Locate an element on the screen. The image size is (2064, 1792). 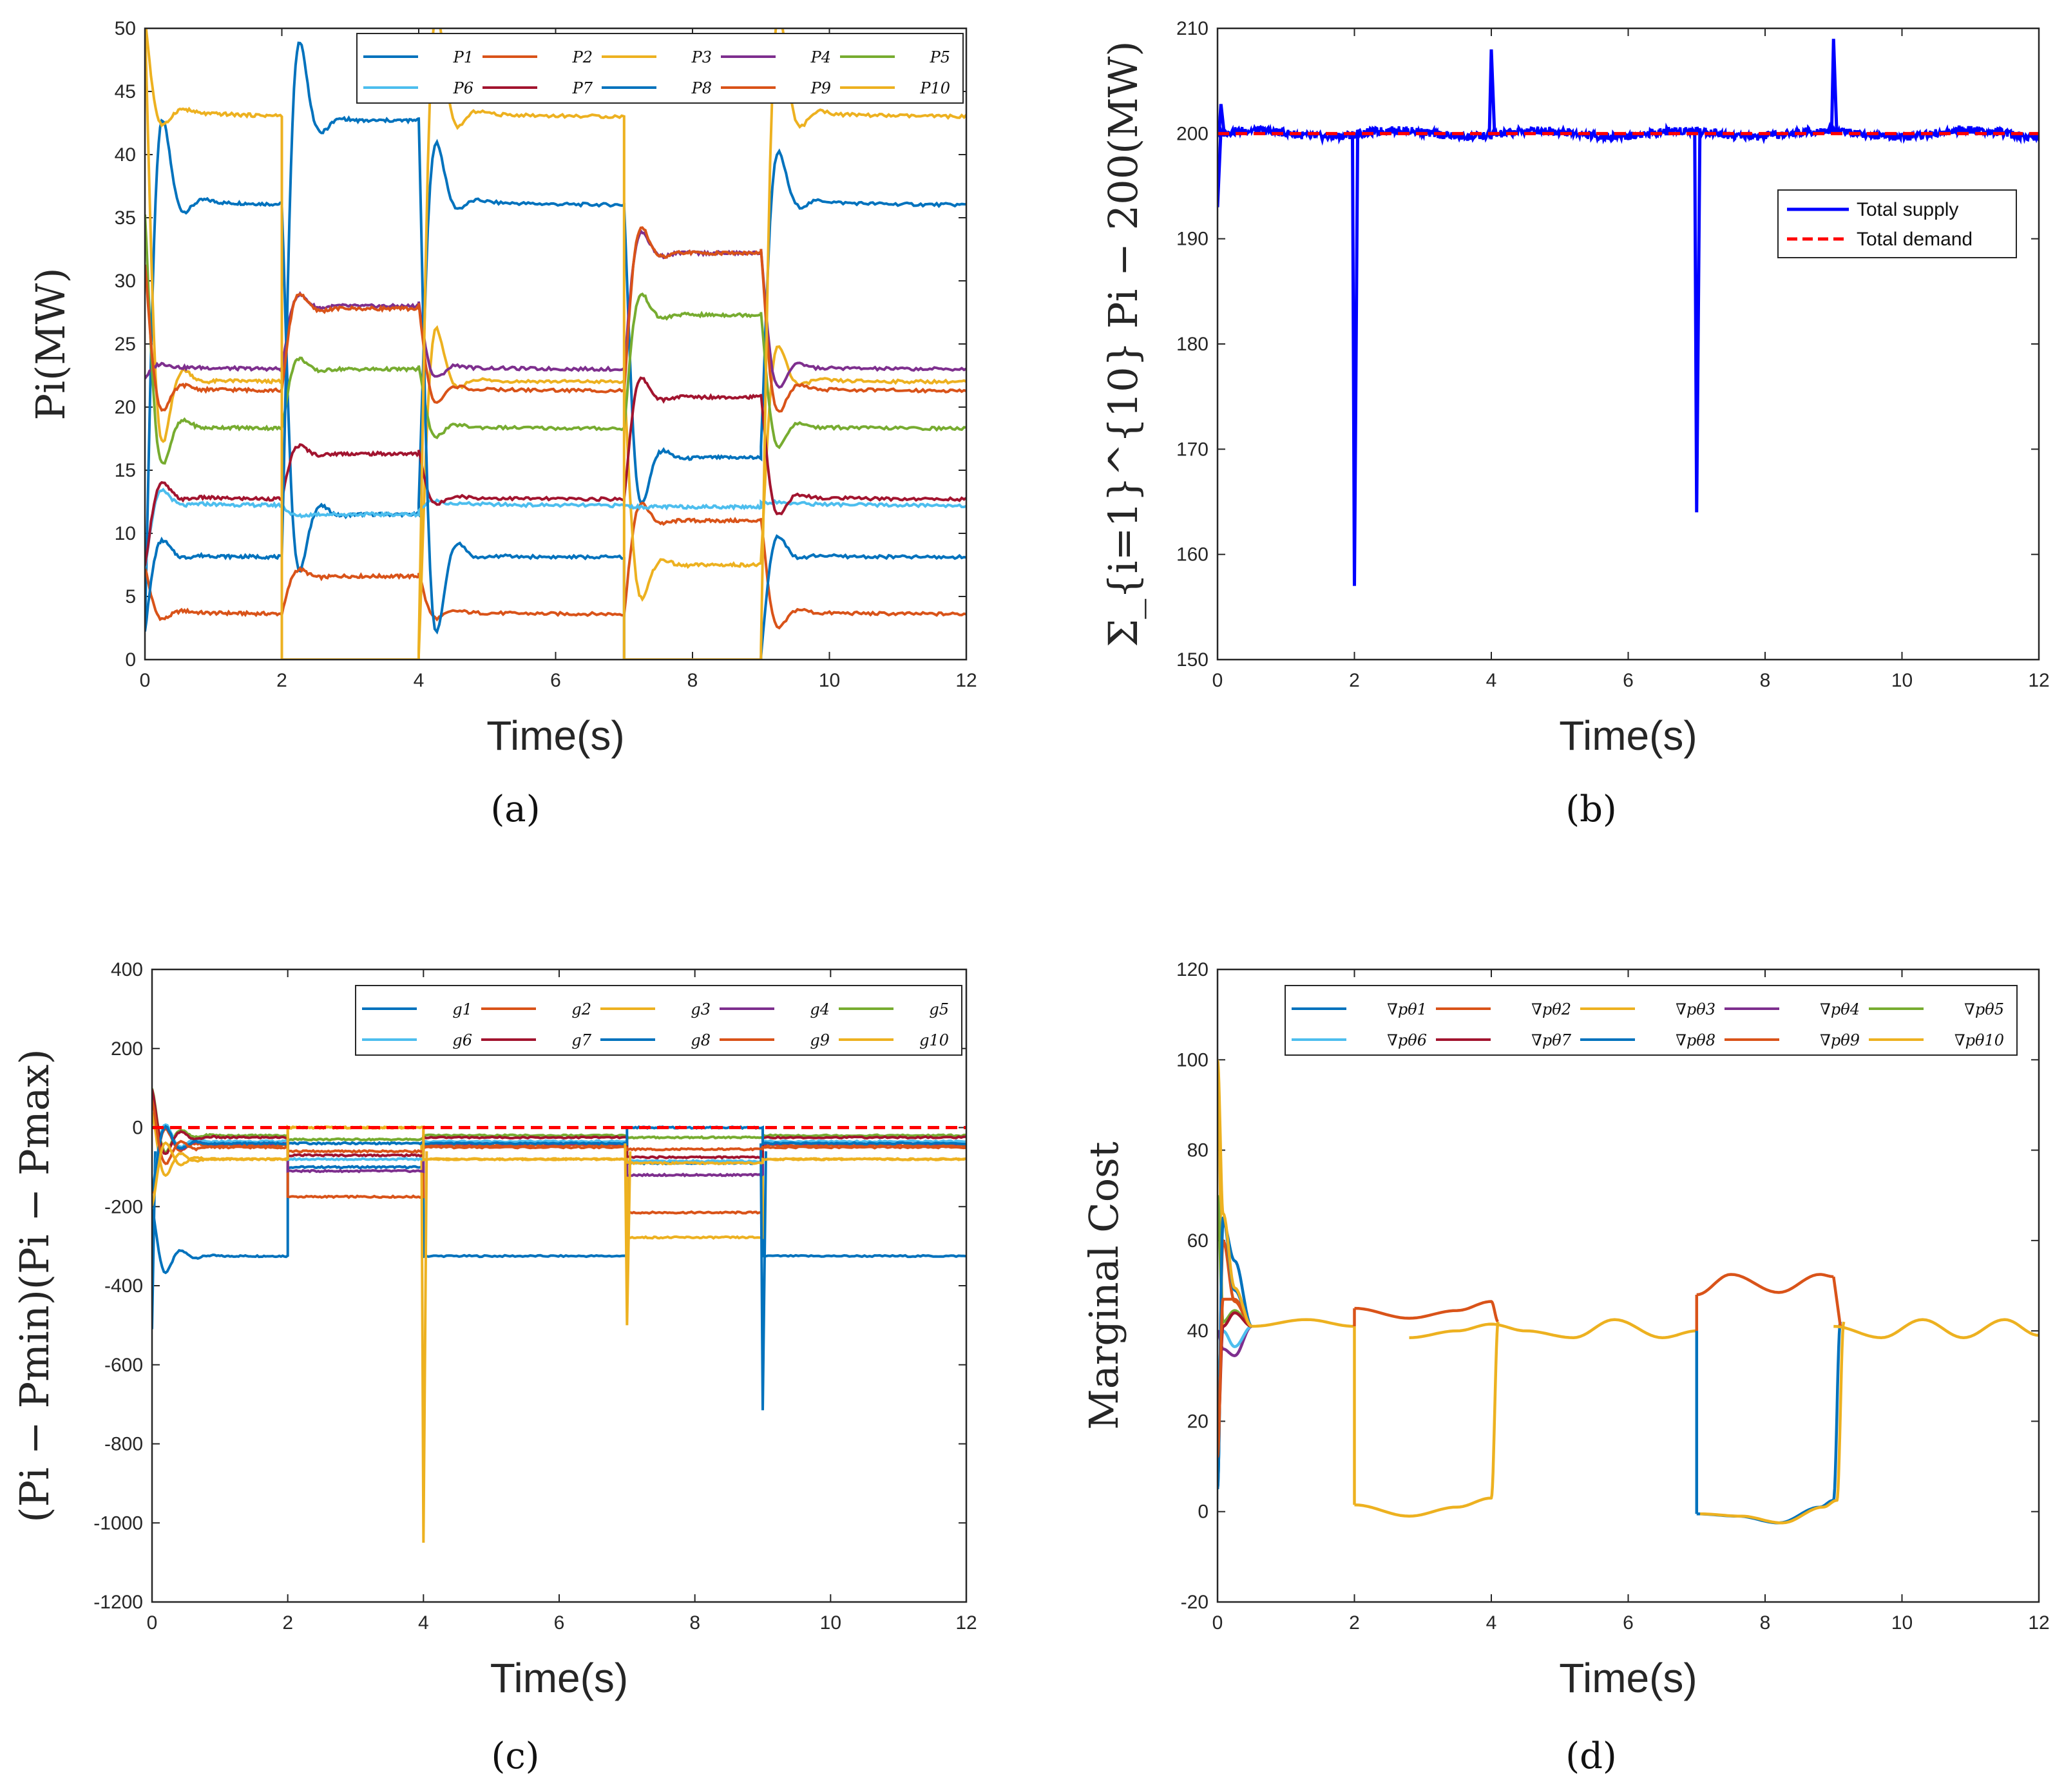
legend-label-∇pθ10: ∇pθ10 is located at coordinates (1979, 1040).